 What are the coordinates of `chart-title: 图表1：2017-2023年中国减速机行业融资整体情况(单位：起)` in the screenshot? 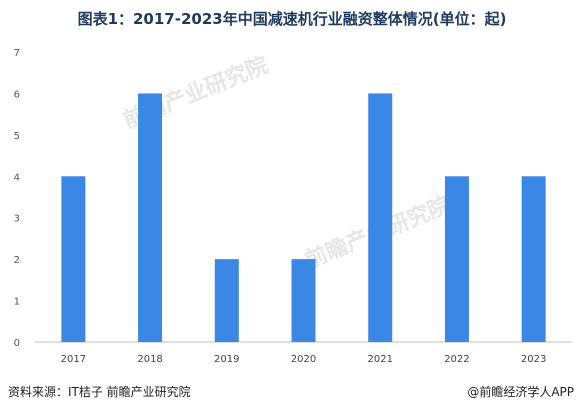 It's located at (292, 19).